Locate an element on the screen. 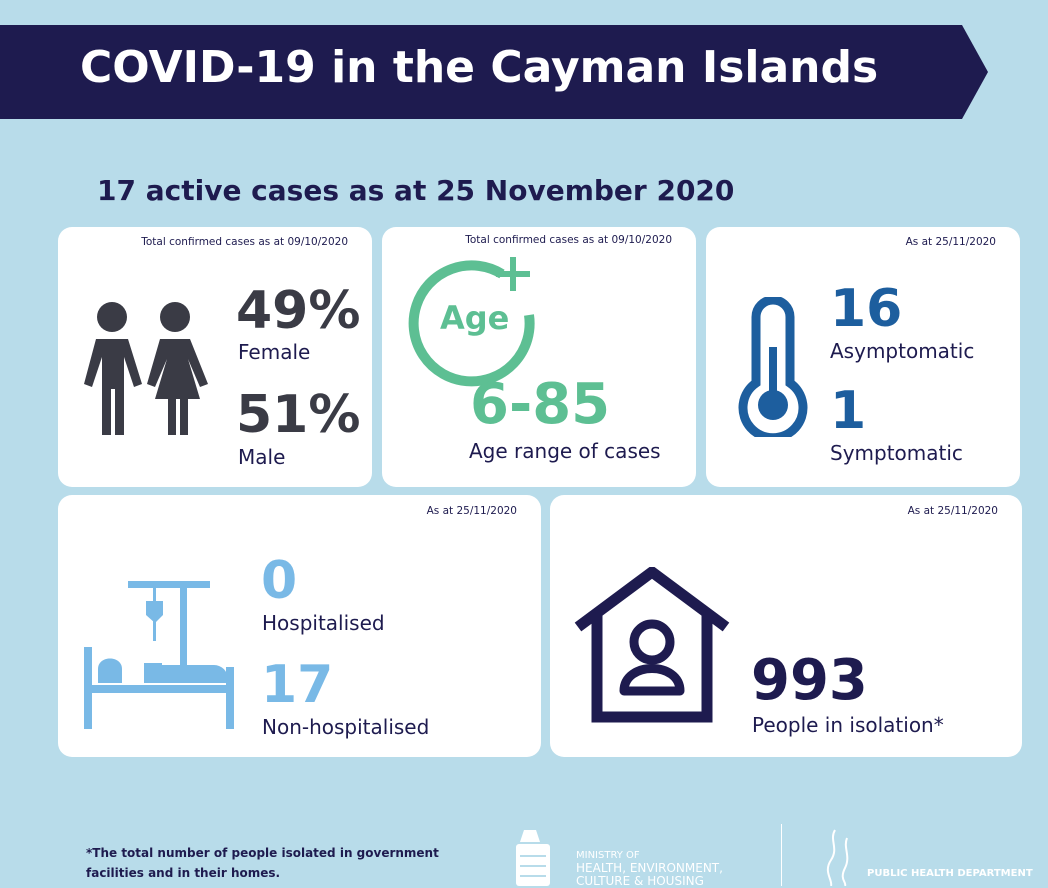  age-range-label: Age range of cases is located at coordinates (565, 451).